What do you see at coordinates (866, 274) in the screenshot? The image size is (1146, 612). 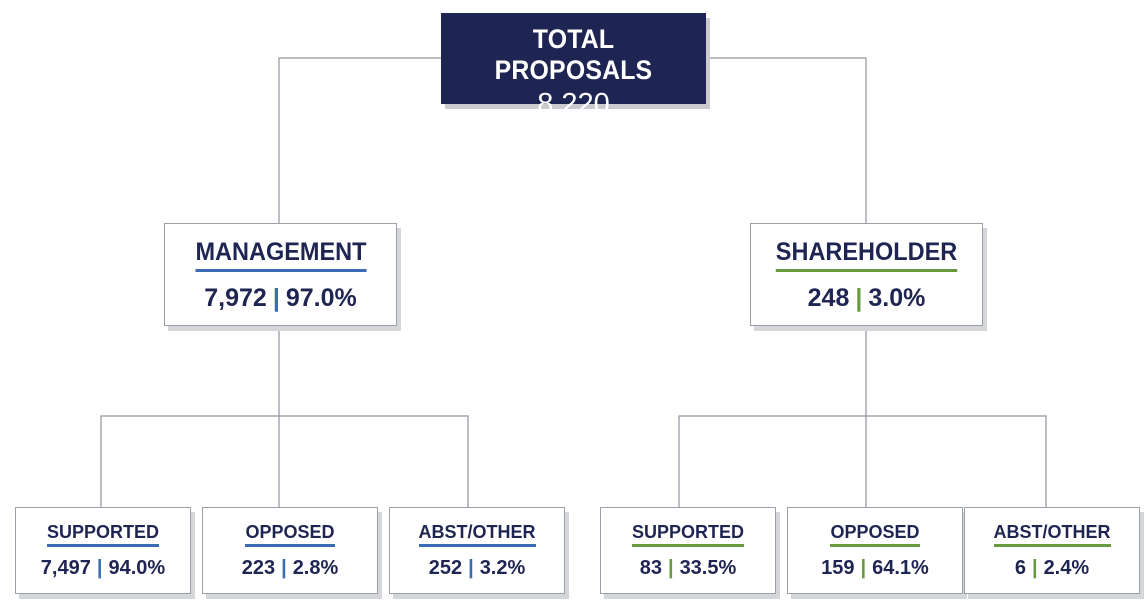 I see `shareholder-box: SHAREHOLDER 248 | 3.0%` at bounding box center [866, 274].